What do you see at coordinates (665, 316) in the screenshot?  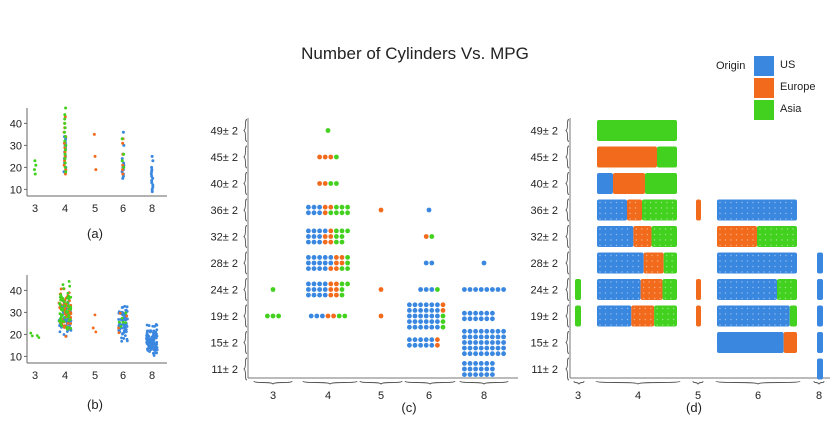 I see `block-asia` at bounding box center [665, 316].